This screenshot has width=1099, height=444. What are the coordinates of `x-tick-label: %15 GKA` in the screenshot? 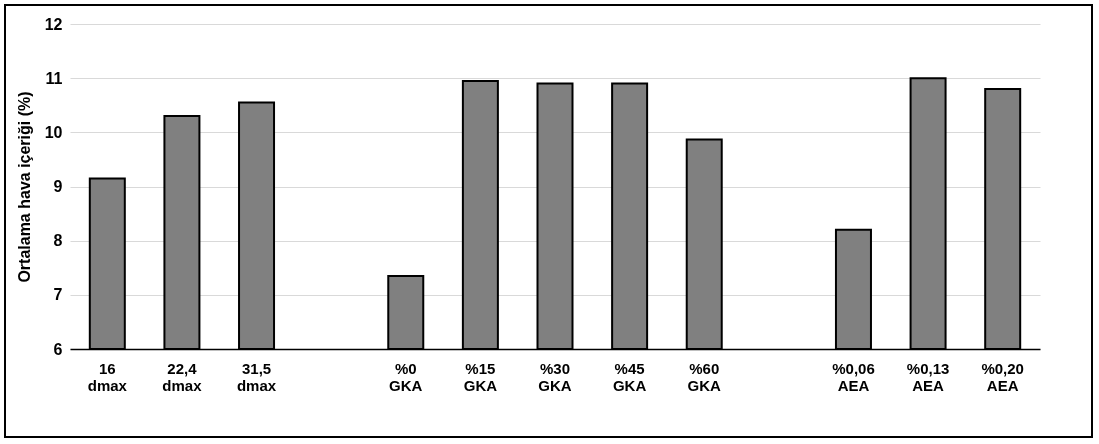 It's located at (480, 376).